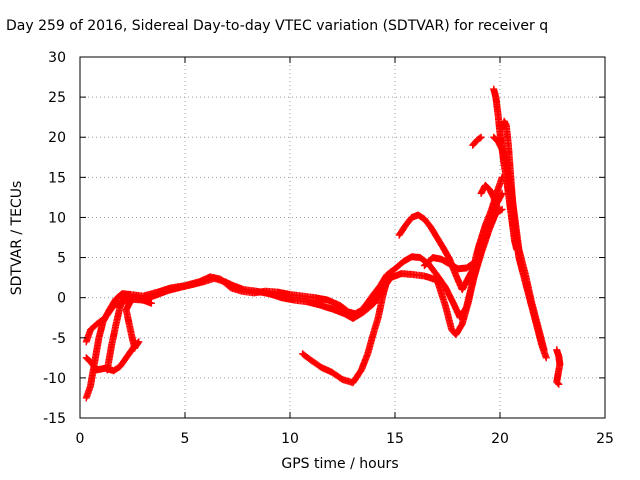 This screenshot has height=480, width=640. What do you see at coordinates (57, 218) in the screenshot?
I see `y-tick-label: 10` at bounding box center [57, 218].